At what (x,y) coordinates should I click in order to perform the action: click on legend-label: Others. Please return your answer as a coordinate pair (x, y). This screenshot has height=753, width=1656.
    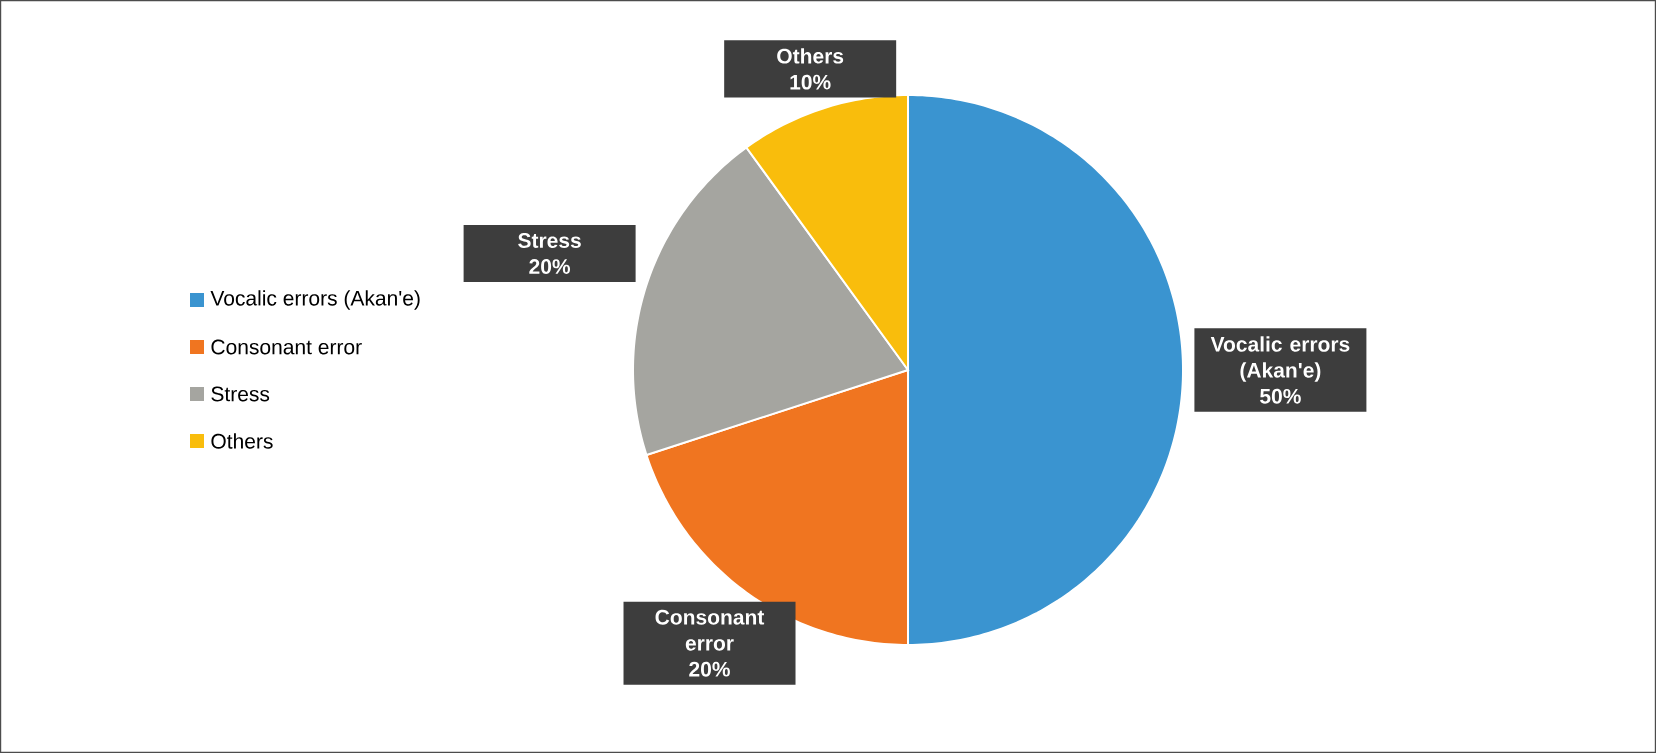
    Looking at the image, I should click on (242, 441).